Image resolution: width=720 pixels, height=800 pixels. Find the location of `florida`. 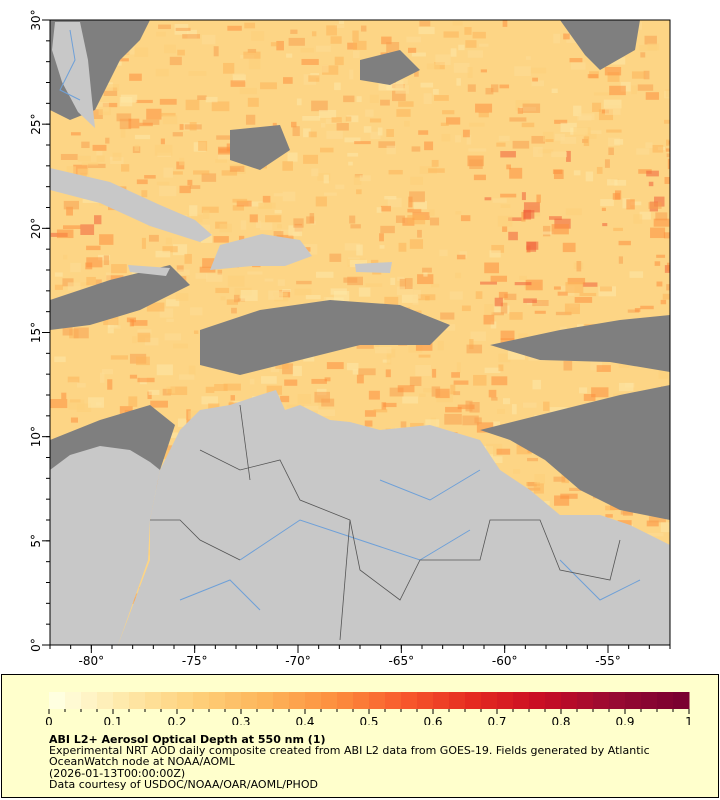

florida is located at coordinates (73, 75).